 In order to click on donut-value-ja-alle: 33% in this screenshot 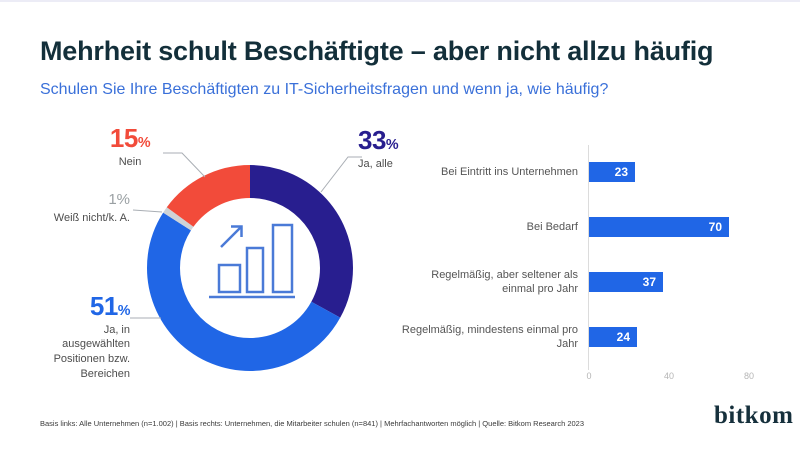, I will do `click(378, 140)`.